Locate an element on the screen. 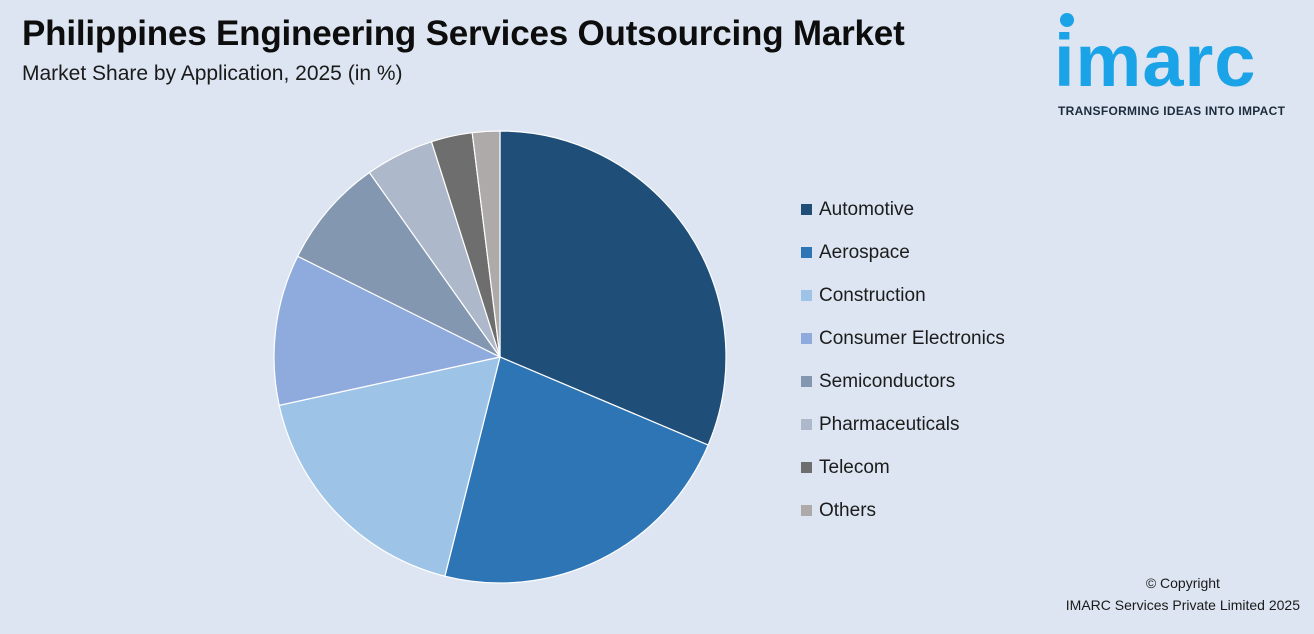 This screenshot has width=1314, height=634. pie-slice-automotive is located at coordinates (613, 288).